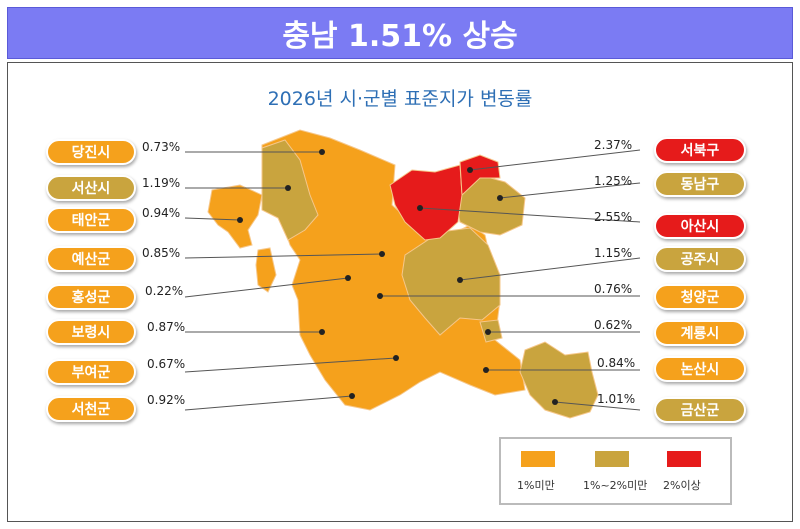  Describe the element at coordinates (613, 289) in the screenshot. I see `region-rate-cheongyang: 0.76%` at that location.